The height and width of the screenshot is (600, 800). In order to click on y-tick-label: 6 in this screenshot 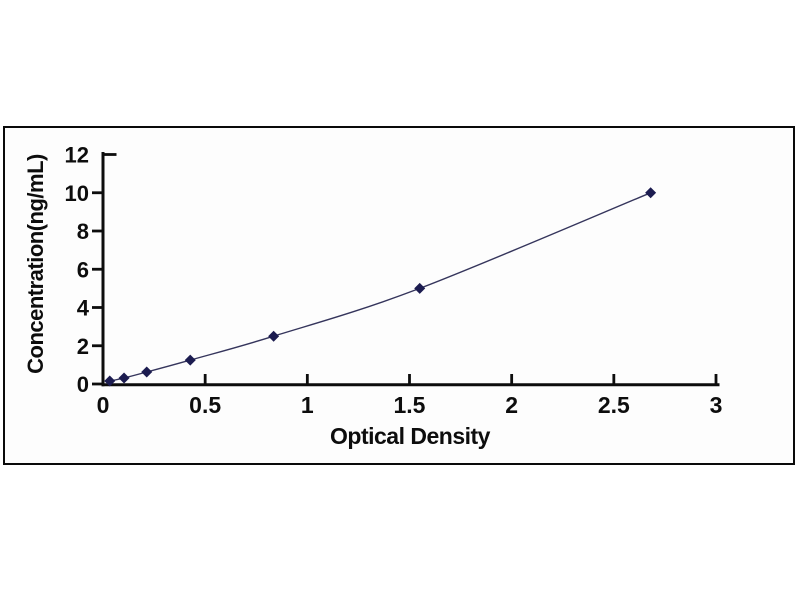, I will do `click(83, 269)`.